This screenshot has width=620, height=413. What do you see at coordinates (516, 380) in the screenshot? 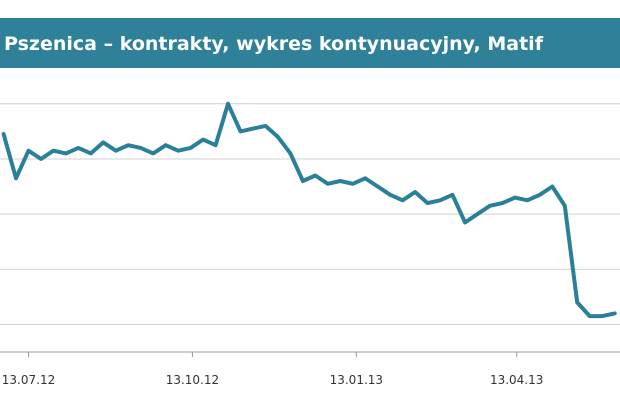
I see `x-tick-label: 13.04.13` at bounding box center [516, 380].